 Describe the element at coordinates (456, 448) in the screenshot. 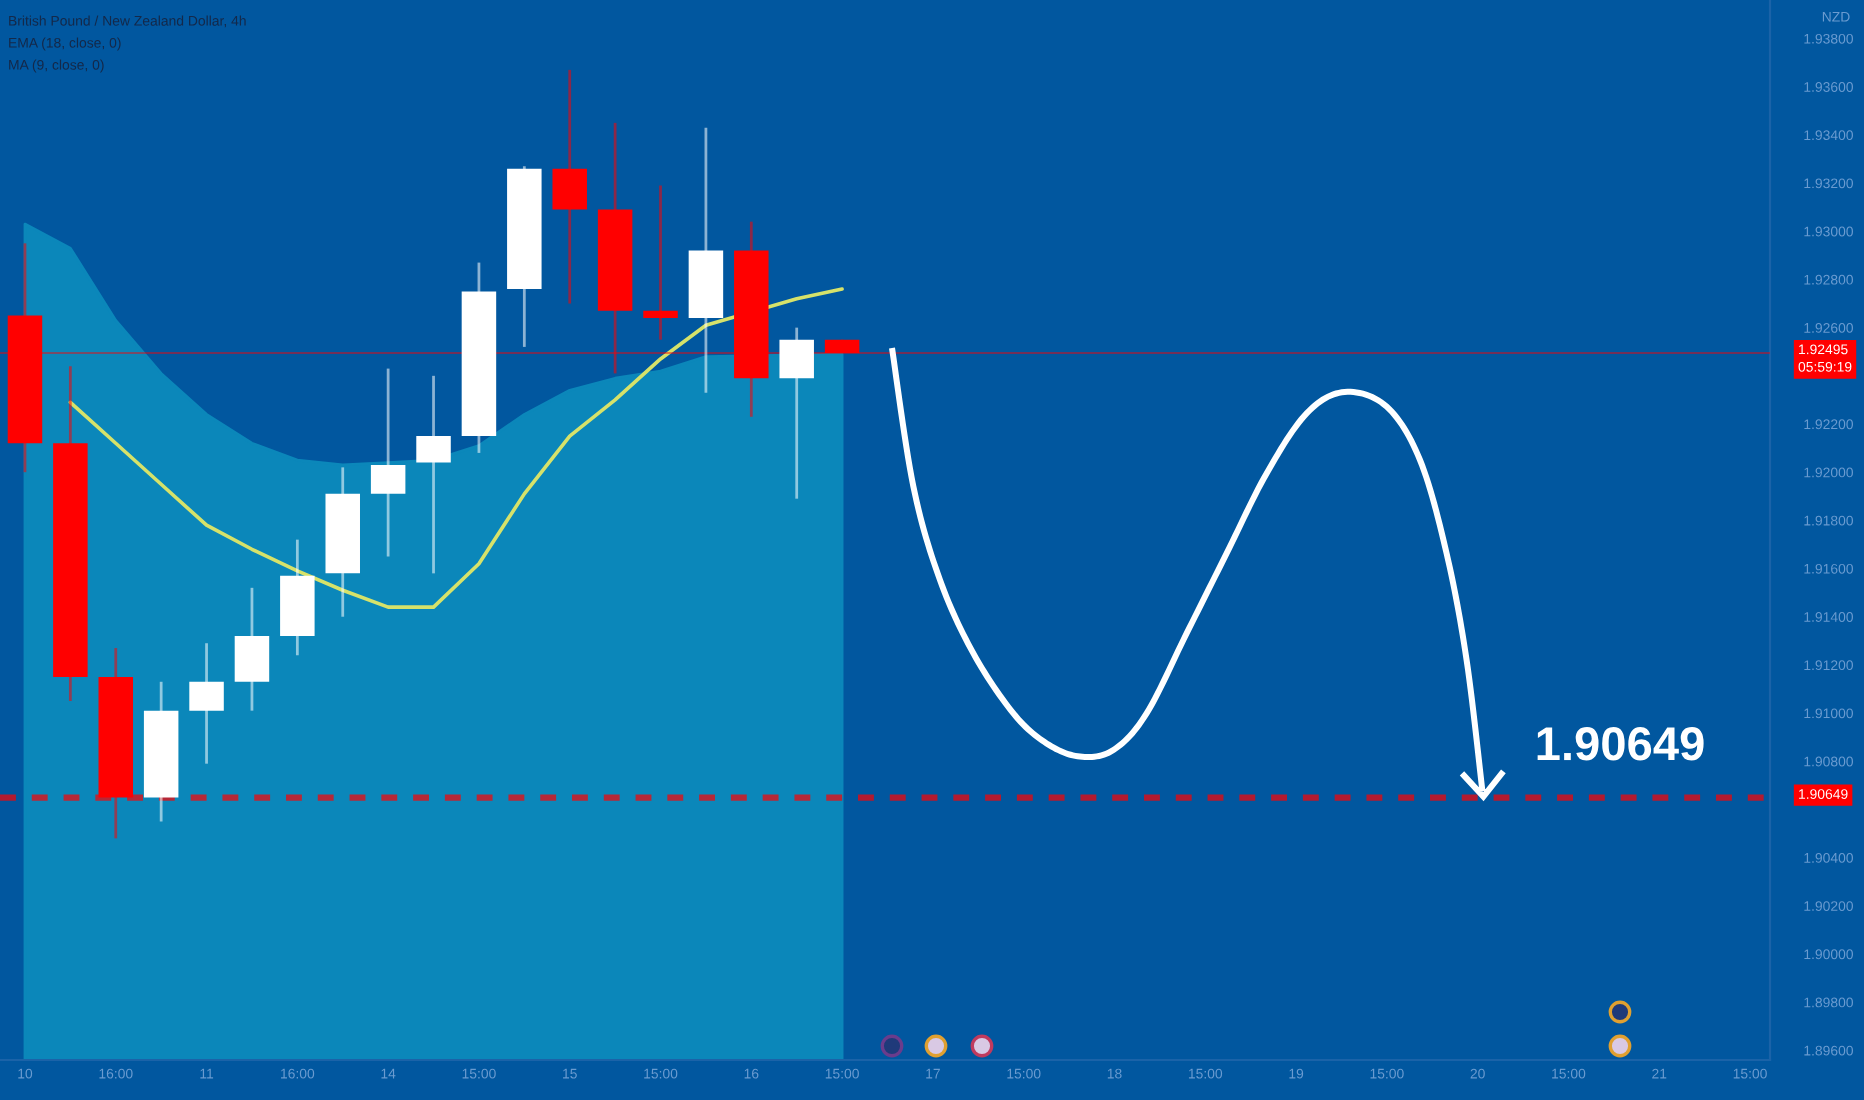

I see `line-series` at that location.